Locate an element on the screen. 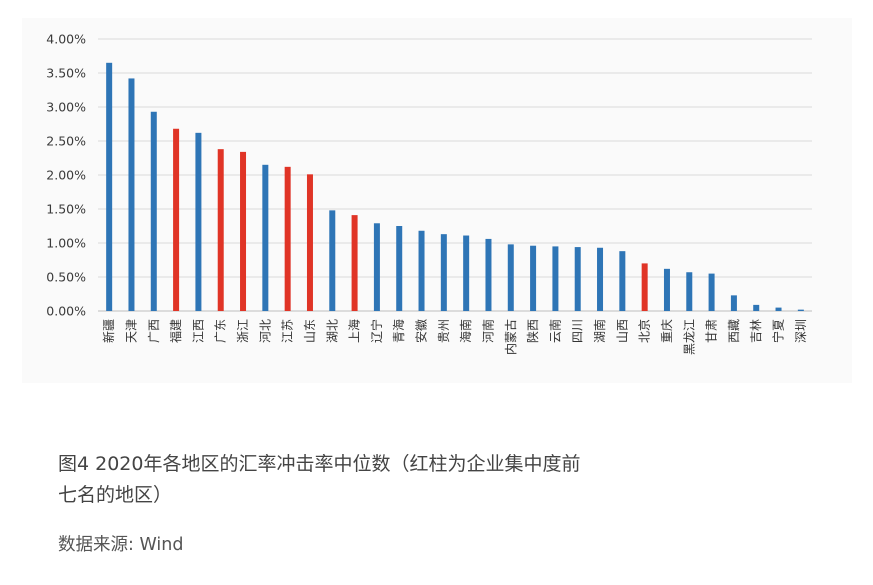 This screenshot has width=873, height=585. bar-西藏 is located at coordinates (733, 303).